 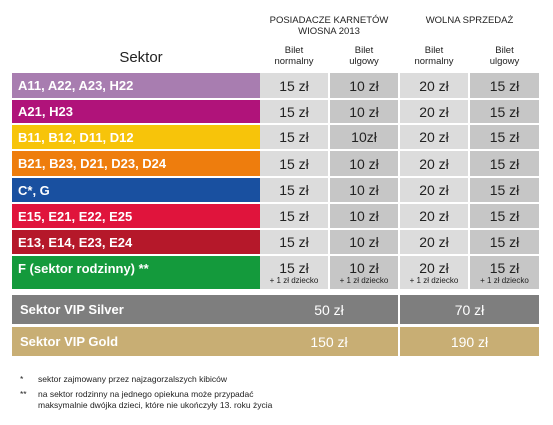 What do you see at coordinates (141, 57) in the screenshot?
I see `sektor-column-header: Sektor` at bounding box center [141, 57].